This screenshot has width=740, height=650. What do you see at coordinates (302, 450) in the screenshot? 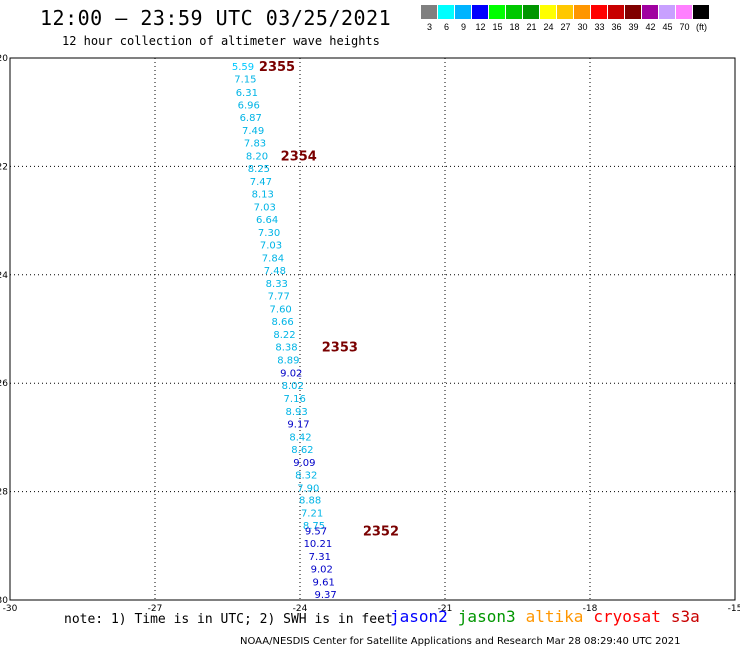
I see `wave-height-value: 8.62` at bounding box center [302, 450].